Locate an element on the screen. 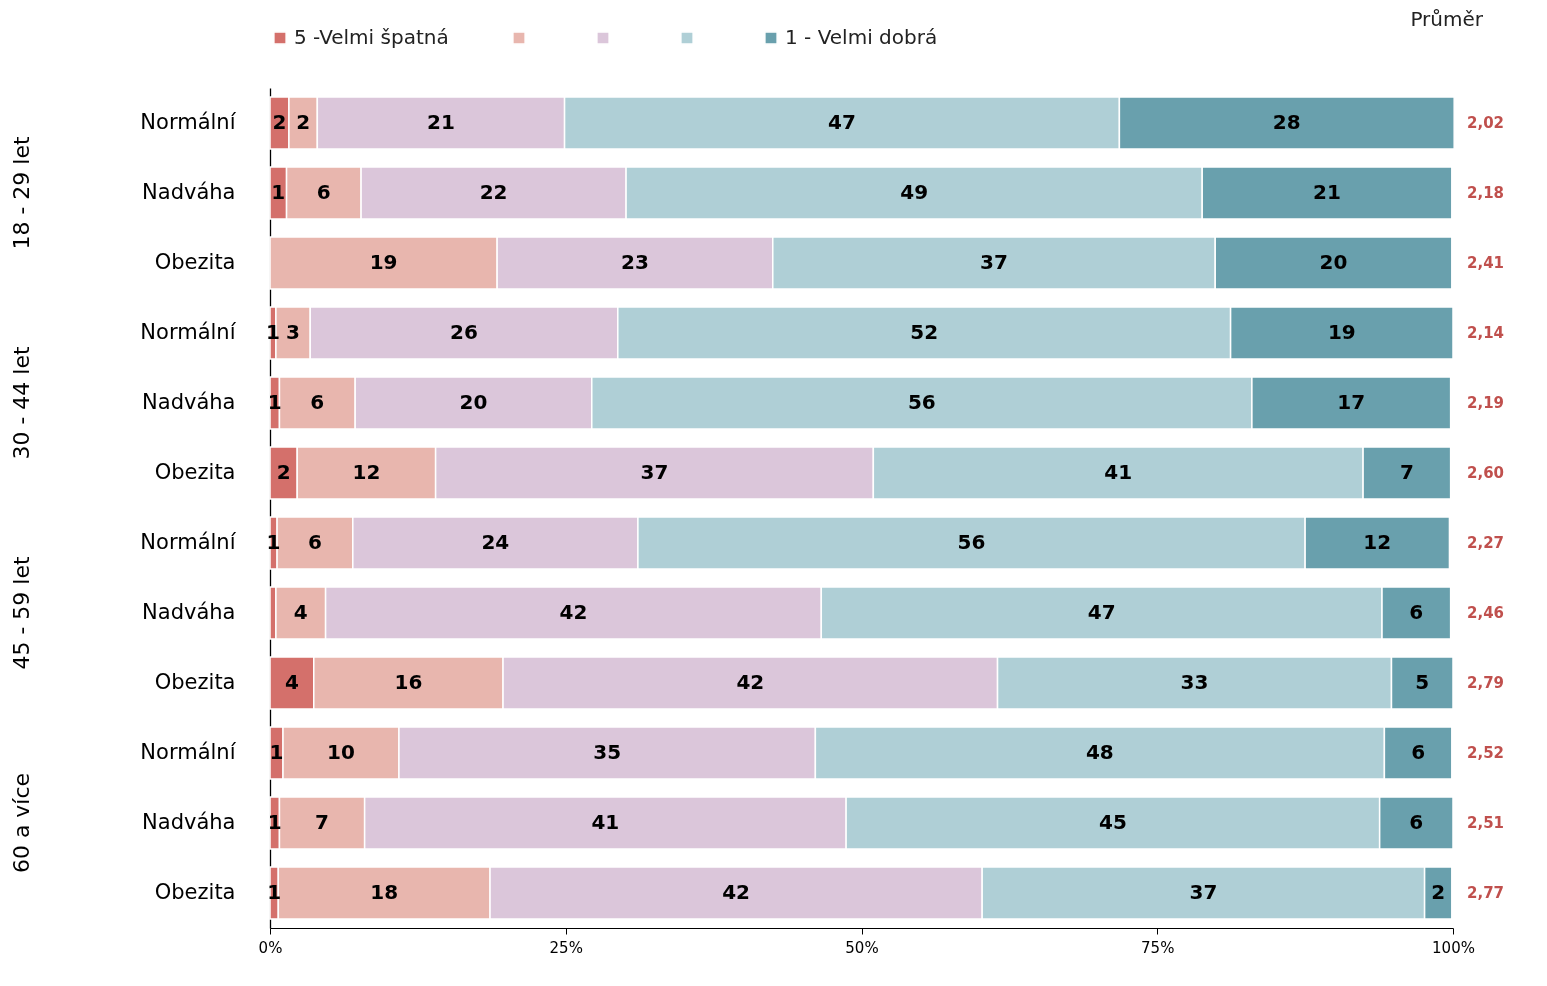 This screenshot has width=1547, height=986. text: 2,60 is located at coordinates (1486, 473).